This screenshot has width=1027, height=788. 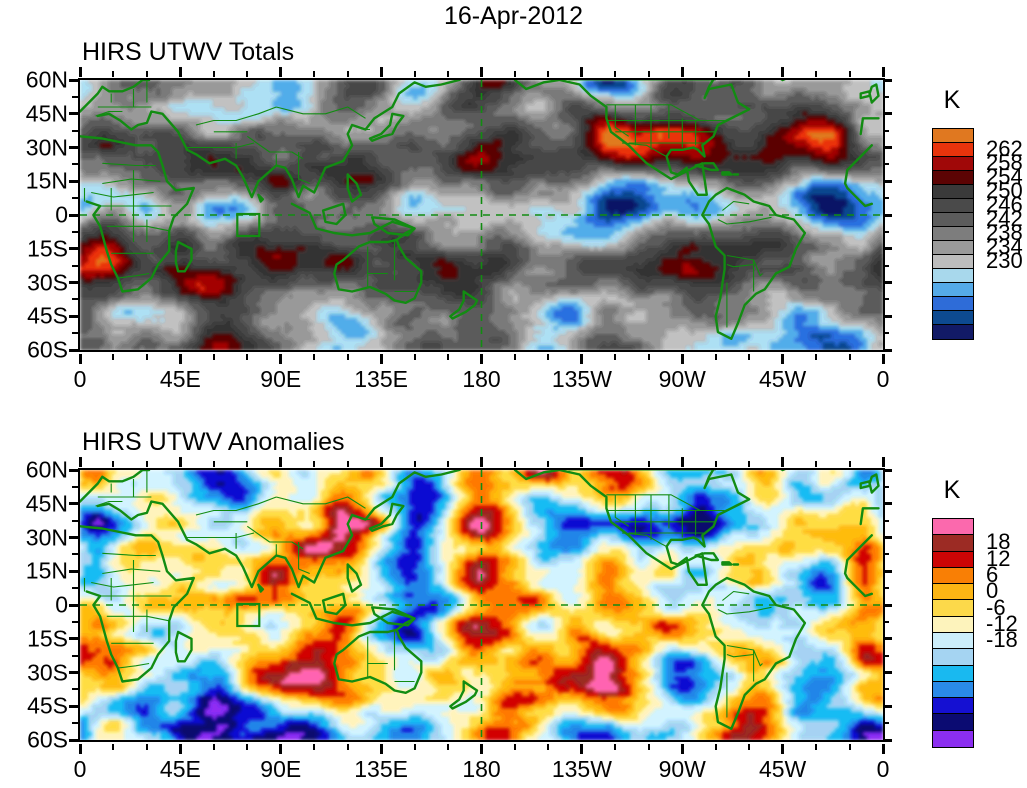 What do you see at coordinates (548, 74) in the screenshot?
I see `xtick-minor-top-0-4-0.667` at bounding box center [548, 74].